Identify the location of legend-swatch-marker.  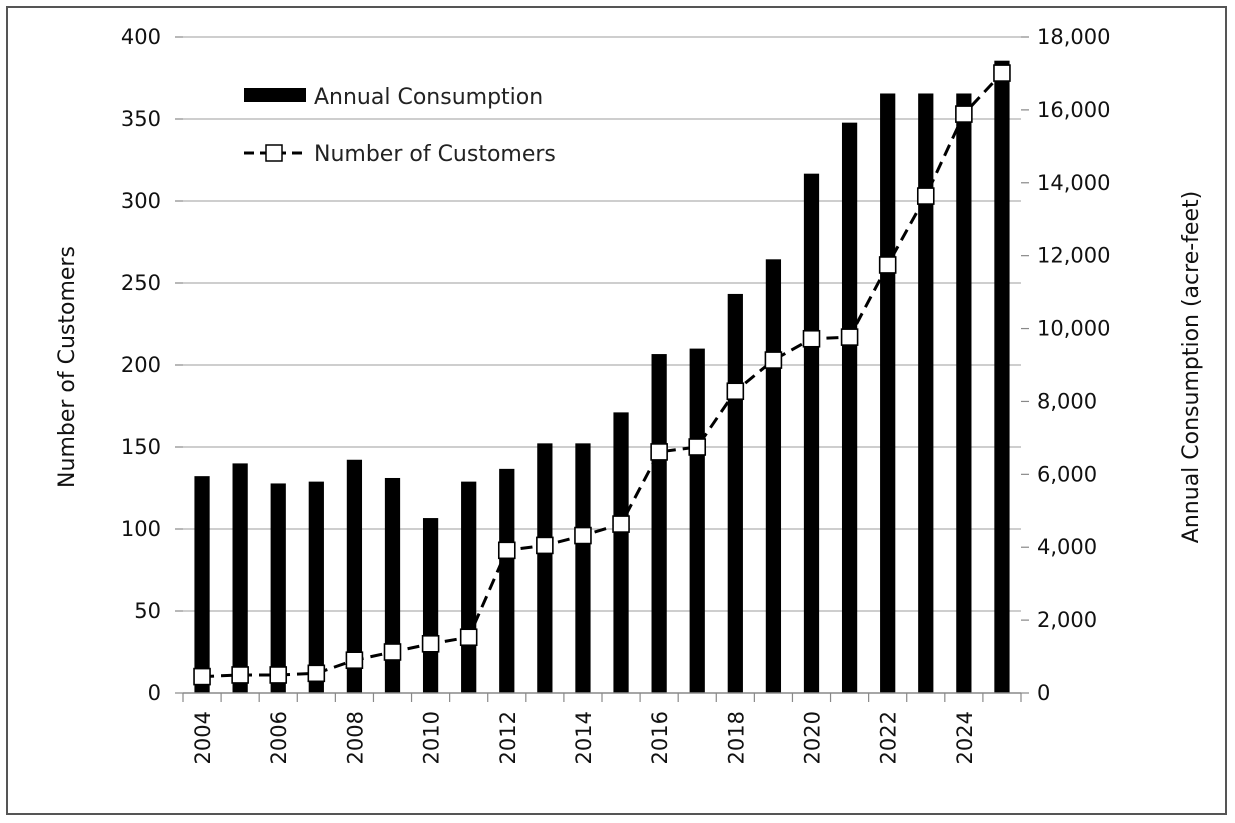
(274, 153).